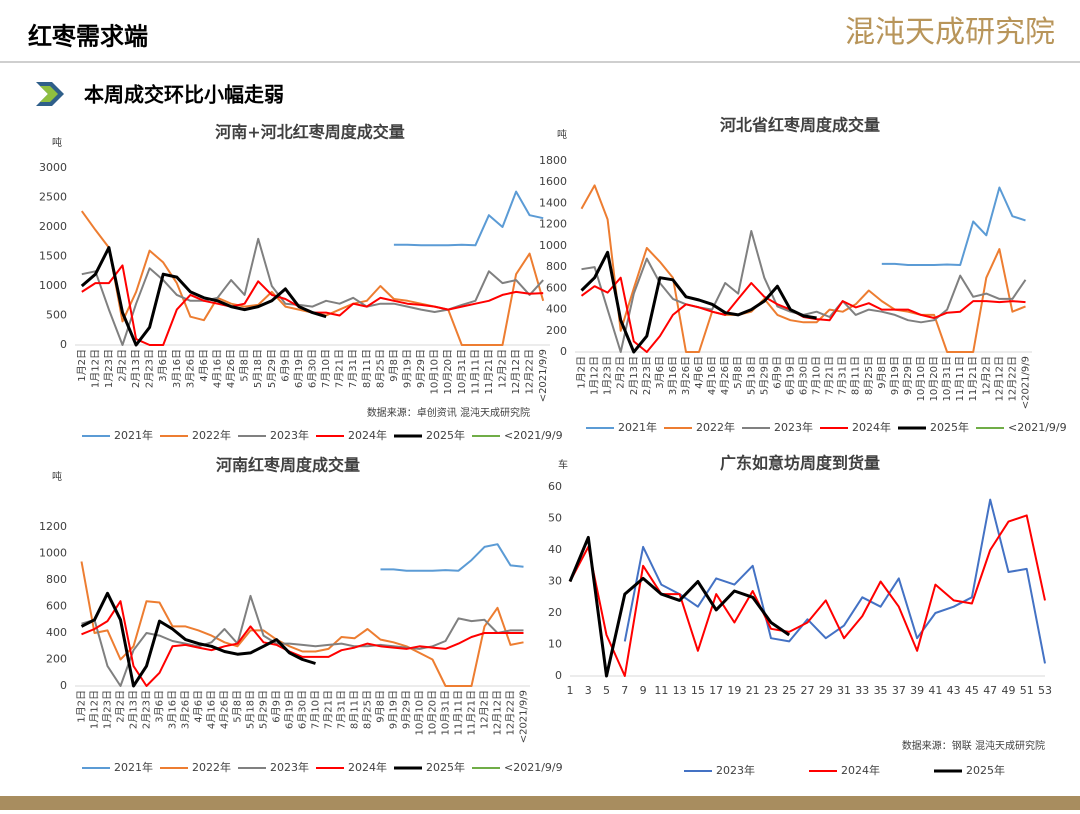  Describe the element at coordinates (555, 581) in the screenshot. I see `y-tick-label: 30` at that location.